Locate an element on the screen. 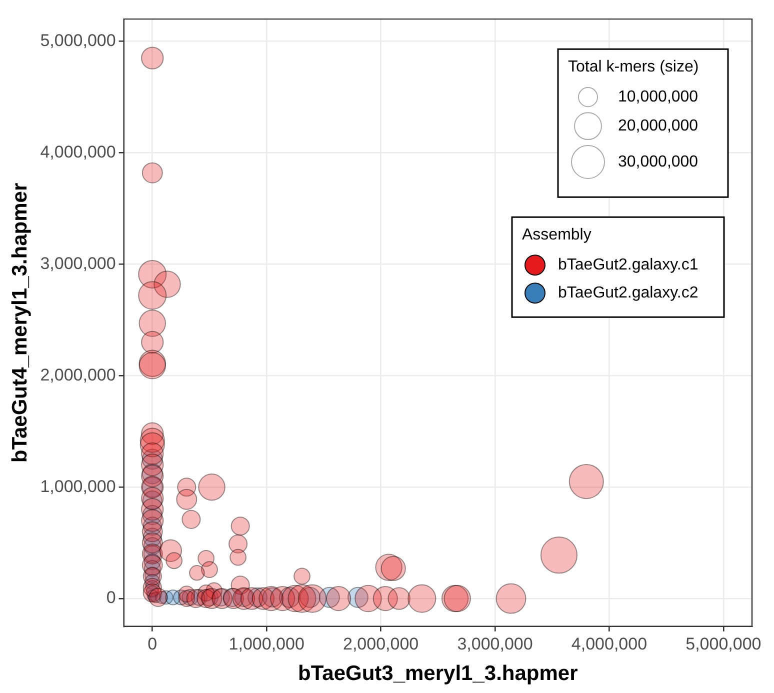 The image size is (774, 693). legend-label: 20,000,000 is located at coordinates (658, 125).